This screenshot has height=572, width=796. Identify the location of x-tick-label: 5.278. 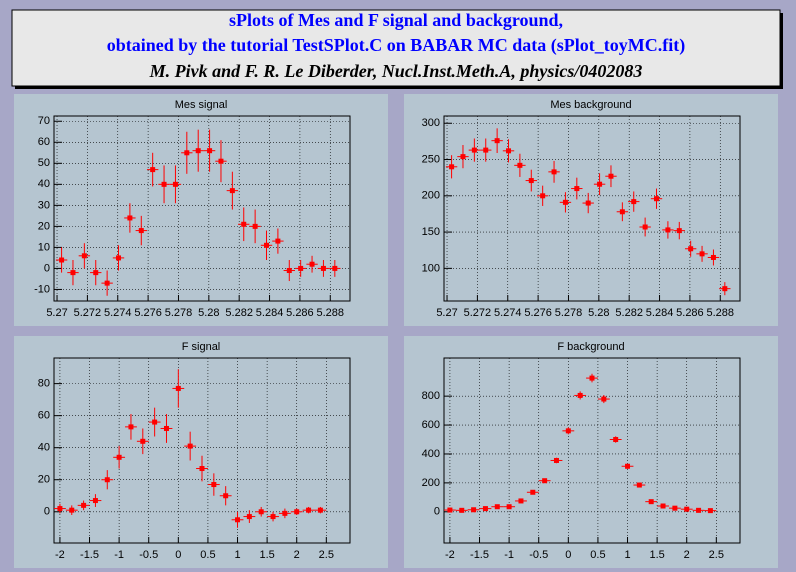
(569, 313).